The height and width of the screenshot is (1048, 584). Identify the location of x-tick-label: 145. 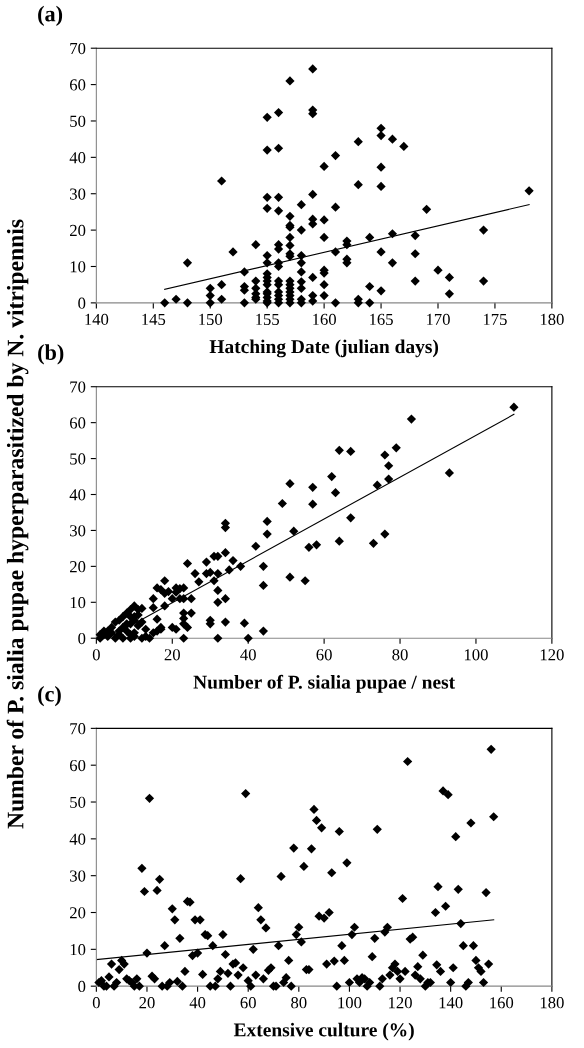
(154, 319).